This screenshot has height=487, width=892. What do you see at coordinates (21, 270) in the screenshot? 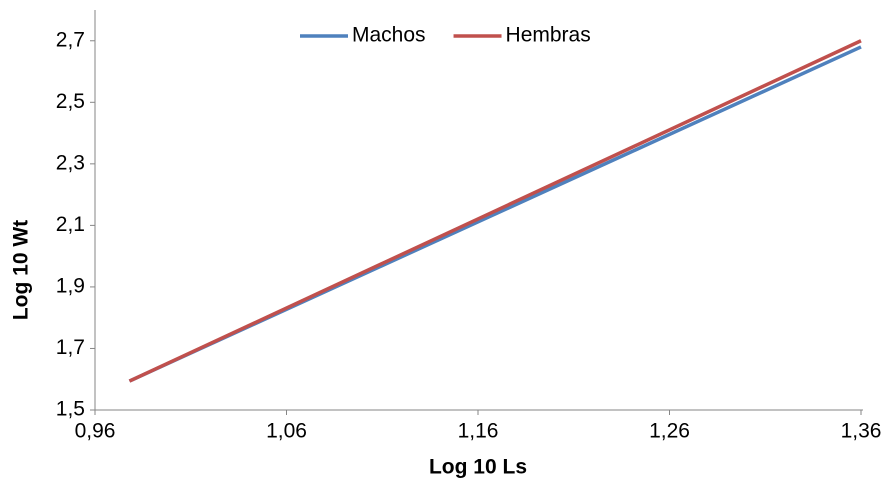
I see `y-axis-title: Log 10 Wt` at bounding box center [21, 270].